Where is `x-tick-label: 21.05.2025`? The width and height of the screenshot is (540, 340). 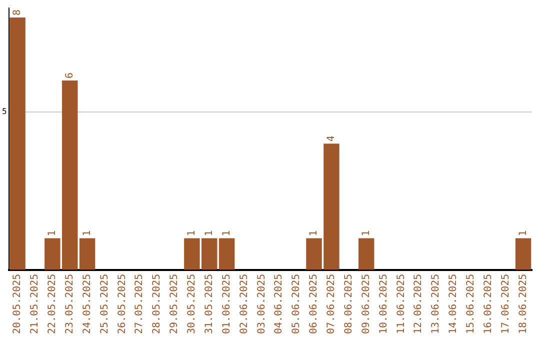 x-tick-label: 21.05.2025 is located at coordinates (35, 304).